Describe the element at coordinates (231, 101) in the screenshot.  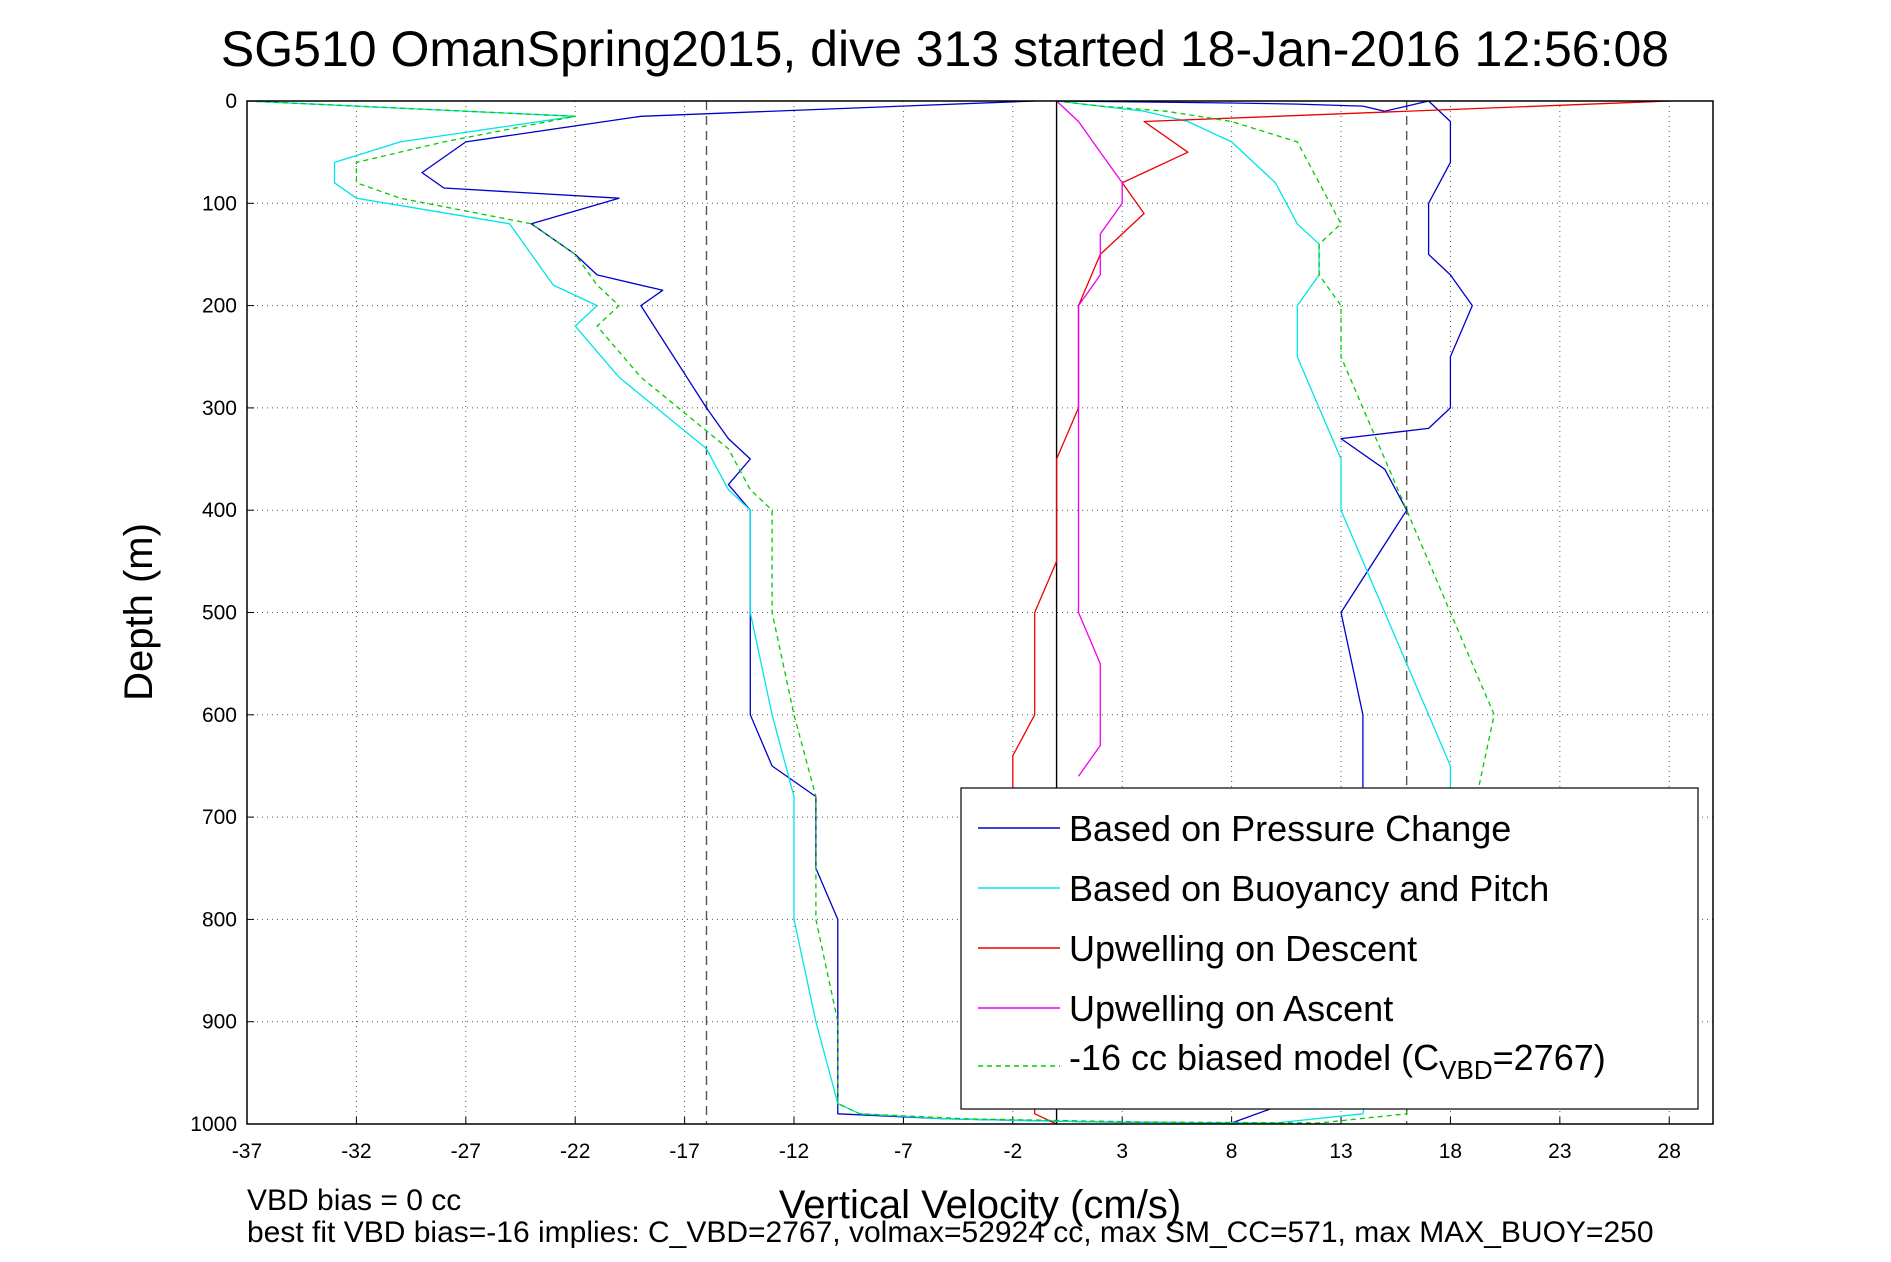
I see `y-tick-label: 0` at that location.